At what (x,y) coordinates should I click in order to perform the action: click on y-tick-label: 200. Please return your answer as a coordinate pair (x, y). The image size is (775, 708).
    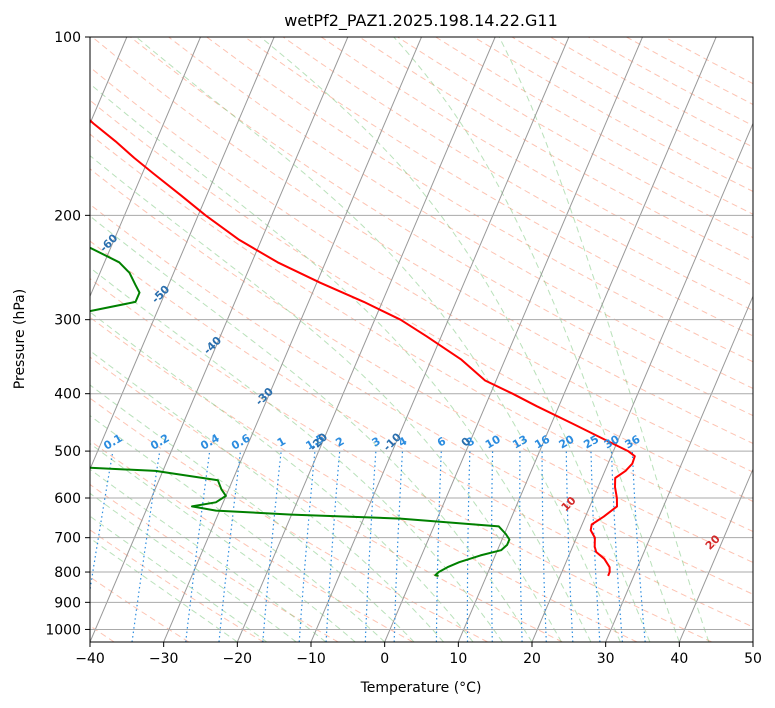
    Looking at the image, I should click on (67, 216).